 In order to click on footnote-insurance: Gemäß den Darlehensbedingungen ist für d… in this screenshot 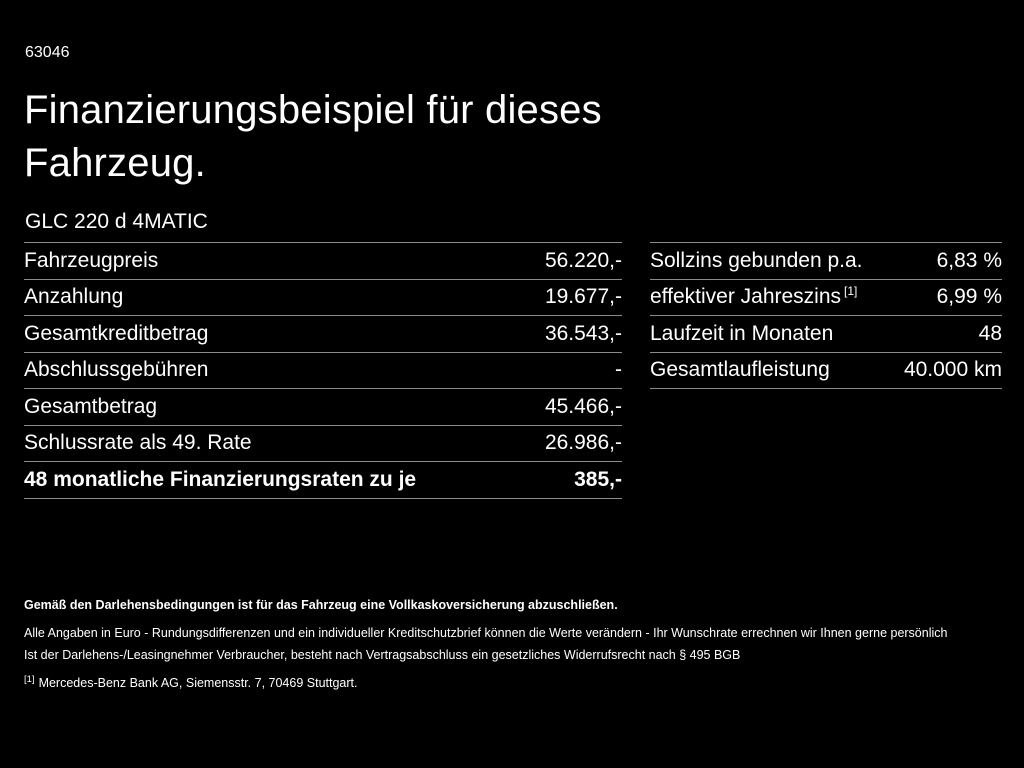, I will do `click(321, 605)`.